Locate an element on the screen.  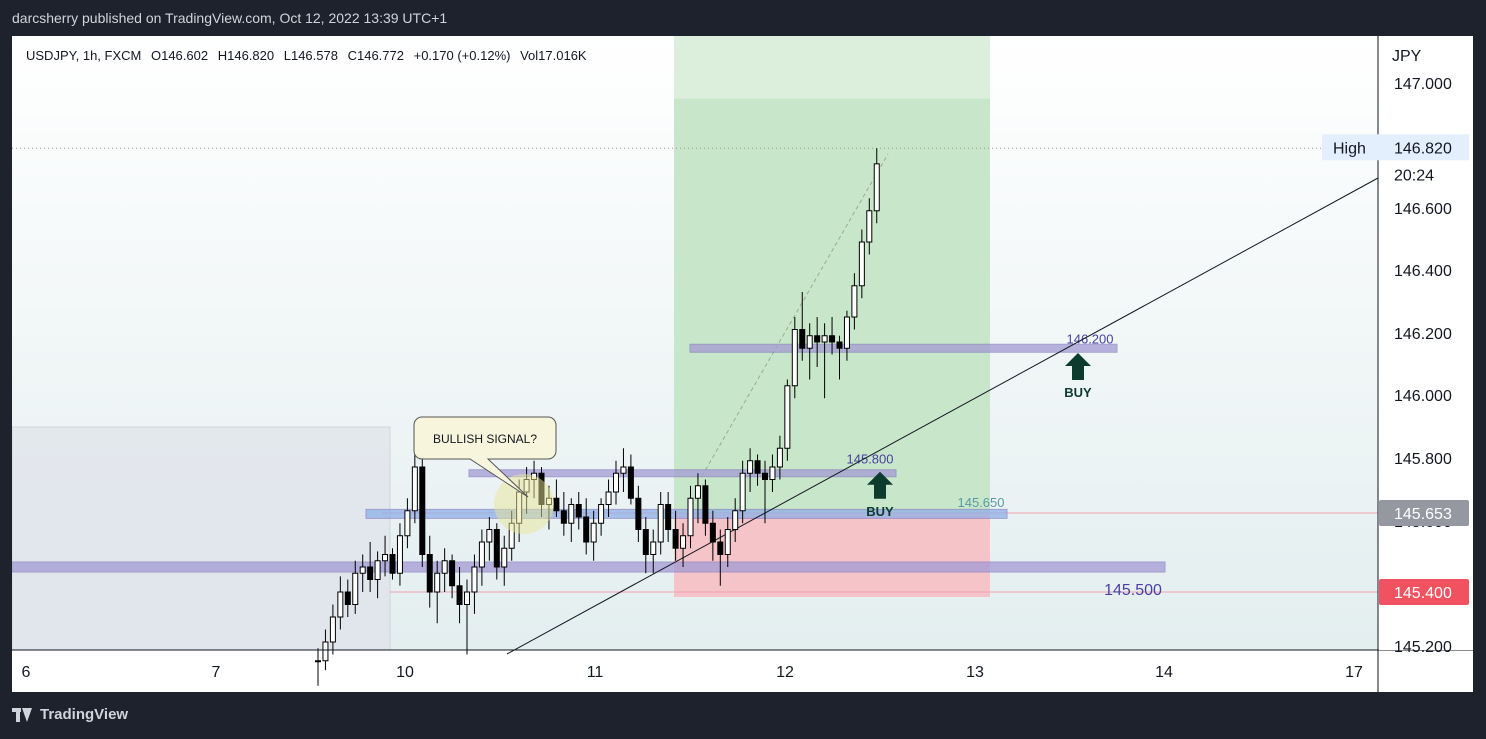
range-box is located at coordinates (201, 538).